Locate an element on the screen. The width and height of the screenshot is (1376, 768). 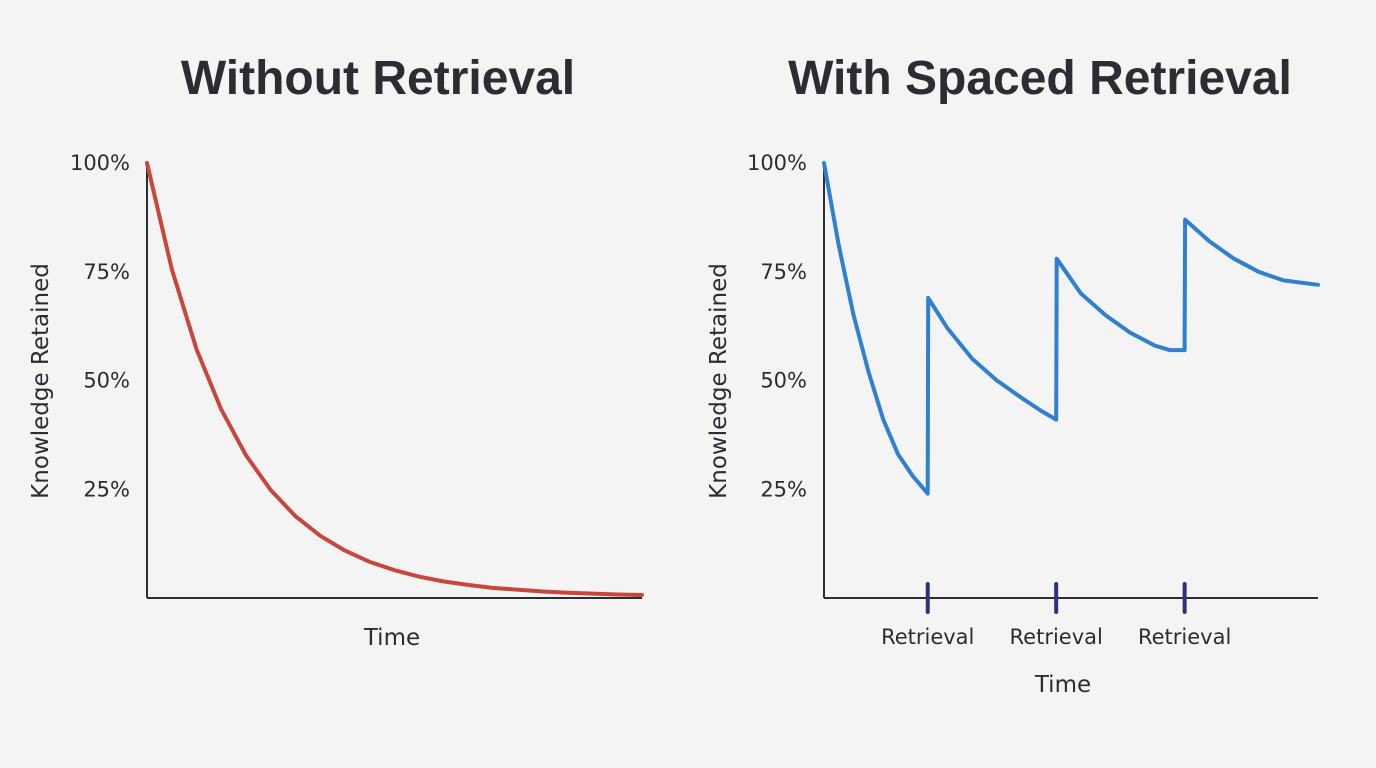
retrieval-label-0: Retrieval is located at coordinates (927, 637).